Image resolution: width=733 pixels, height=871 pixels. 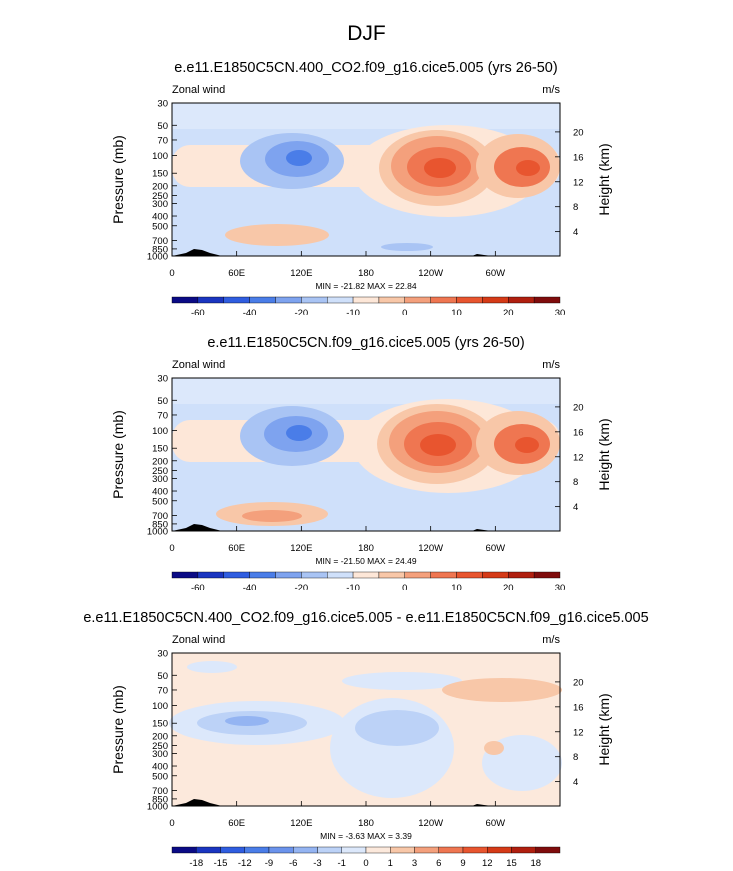 I want to click on contour-easterly-core, so click(x=299, y=158).